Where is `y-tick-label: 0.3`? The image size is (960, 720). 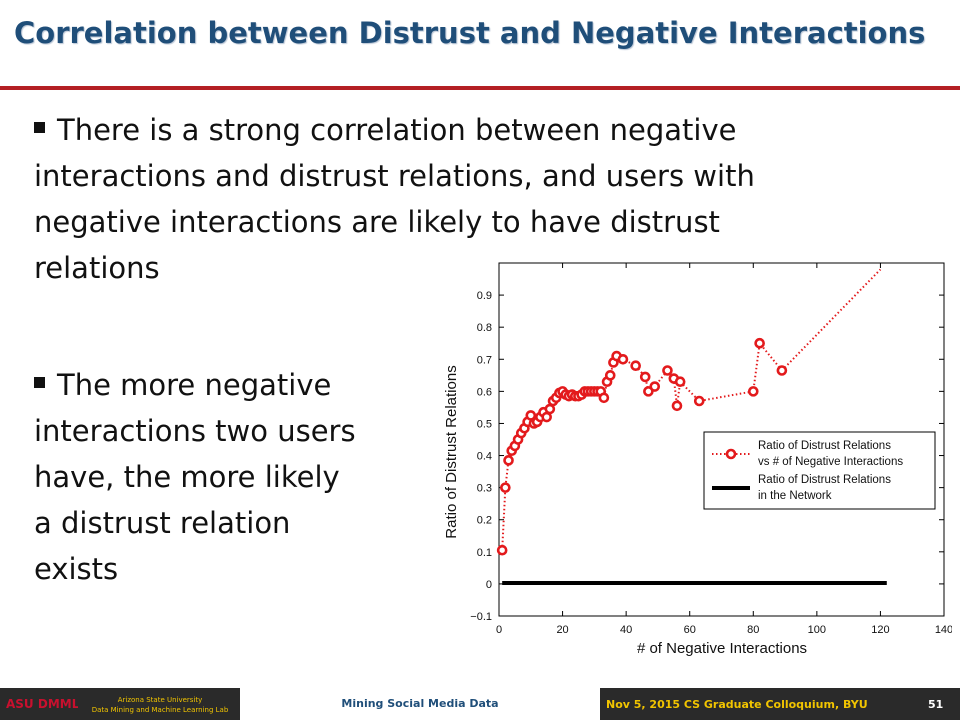
y-tick-label: 0.3 is located at coordinates (484, 489).